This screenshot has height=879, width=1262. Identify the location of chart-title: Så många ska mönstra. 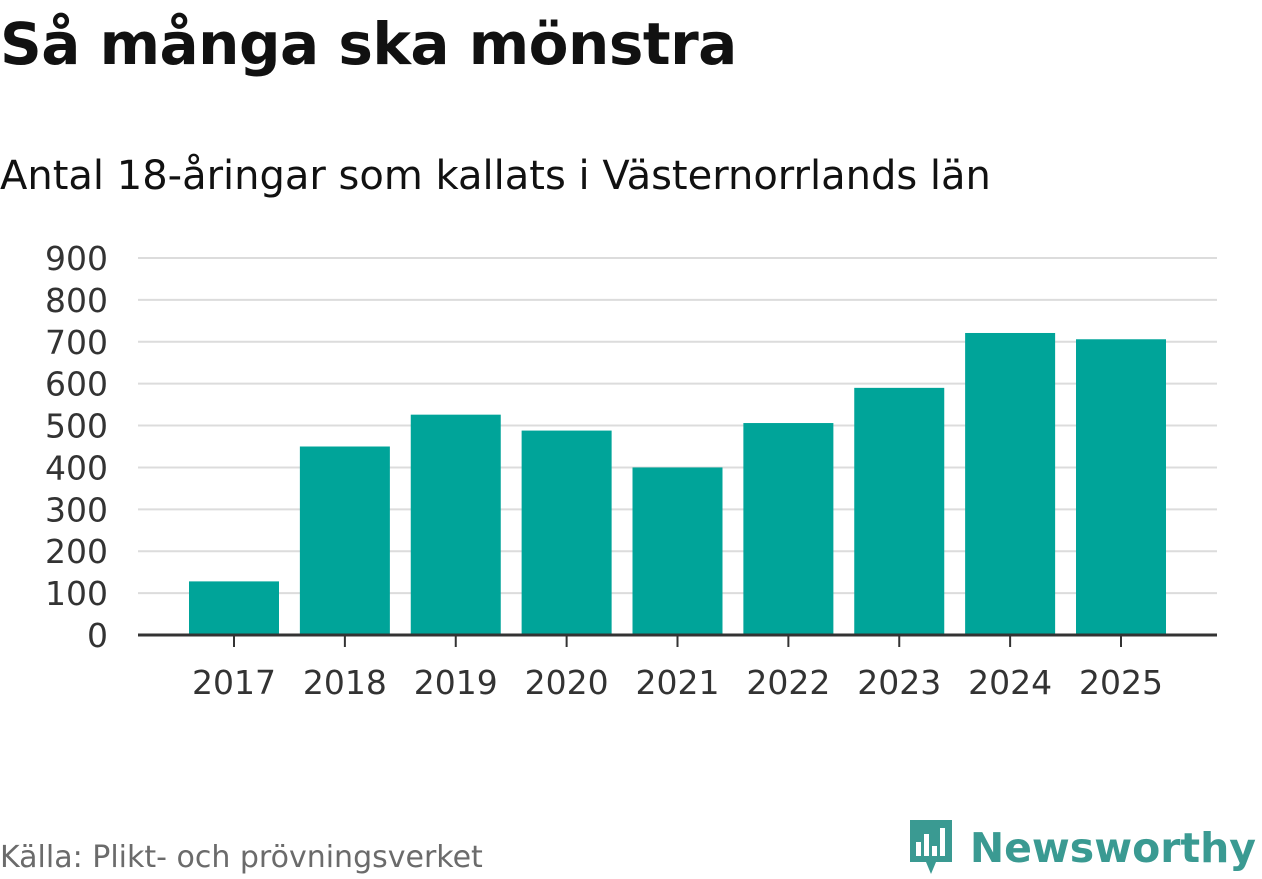
(368, 44).